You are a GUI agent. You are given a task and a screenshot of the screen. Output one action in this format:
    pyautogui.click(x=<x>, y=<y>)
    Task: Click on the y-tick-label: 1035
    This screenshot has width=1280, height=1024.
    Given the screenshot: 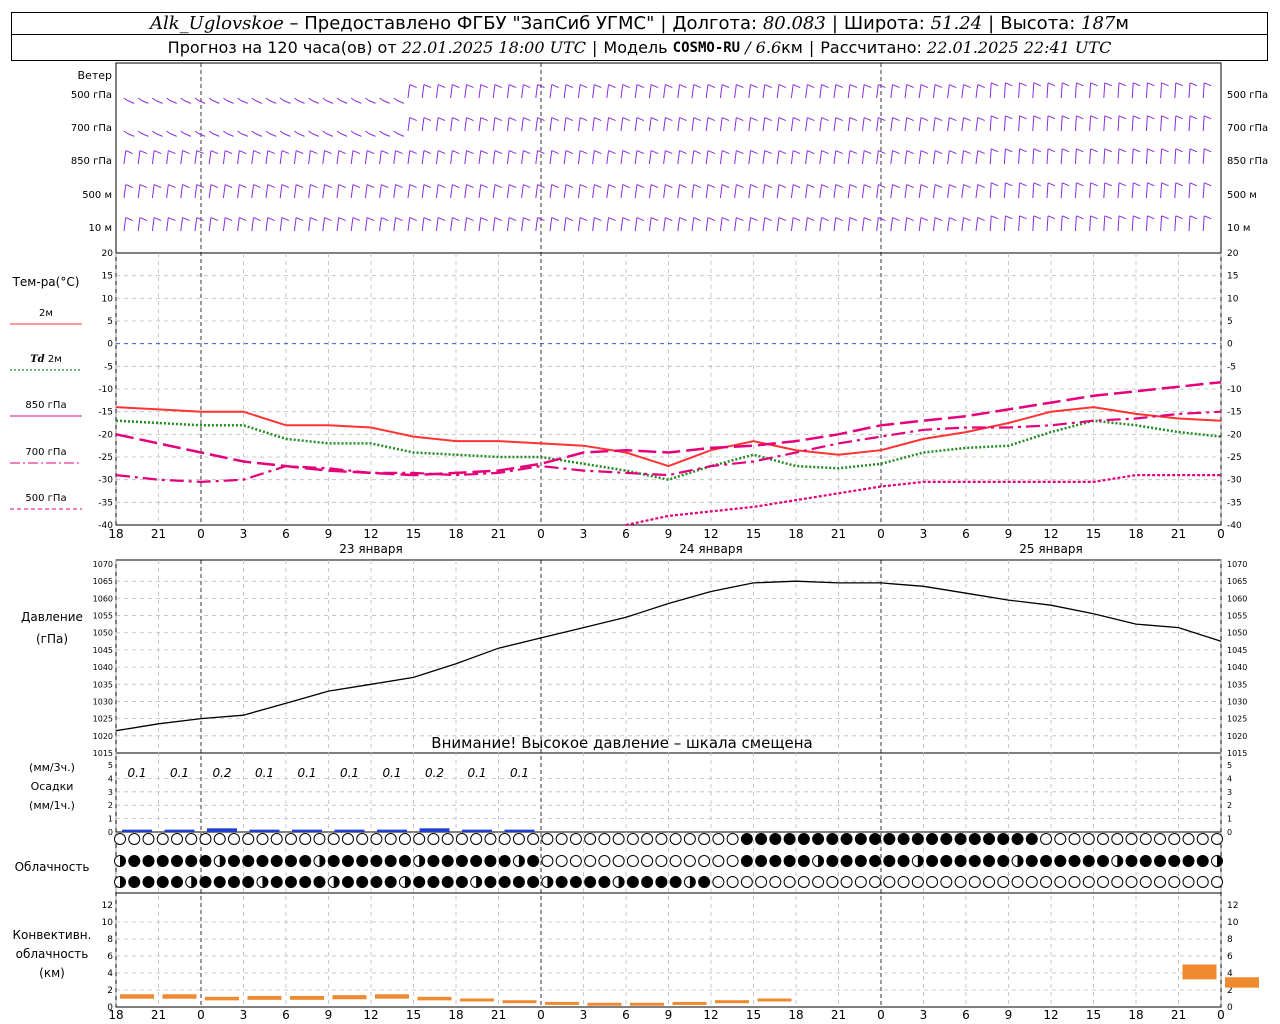 What is the action you would take?
    pyautogui.click(x=103, y=684)
    